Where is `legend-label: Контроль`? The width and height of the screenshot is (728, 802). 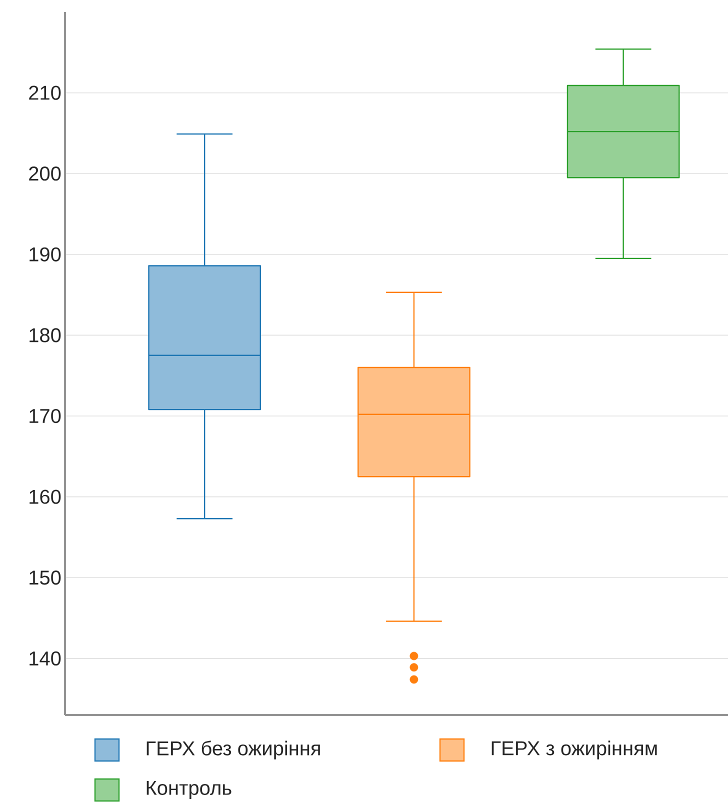
legend-label: Контроль is located at coordinates (189, 790).